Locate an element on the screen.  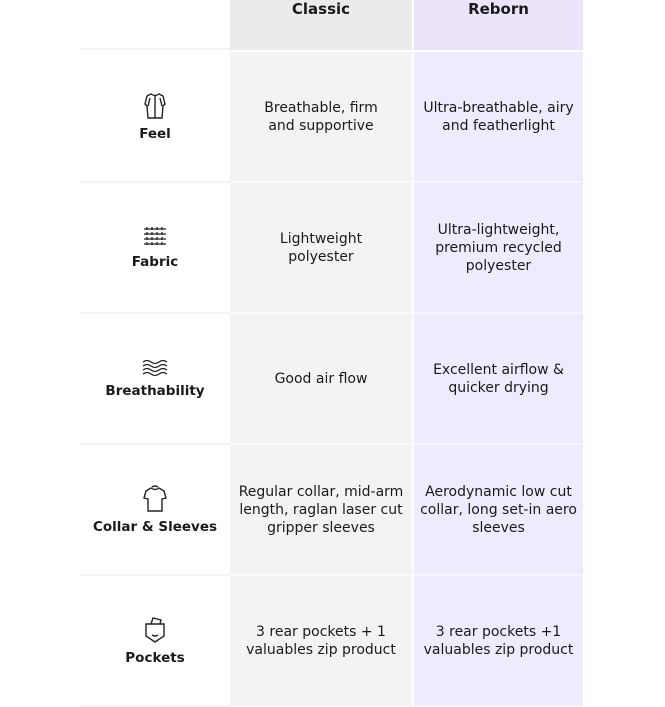
header-reborn: Reborn is located at coordinates (498, 25).